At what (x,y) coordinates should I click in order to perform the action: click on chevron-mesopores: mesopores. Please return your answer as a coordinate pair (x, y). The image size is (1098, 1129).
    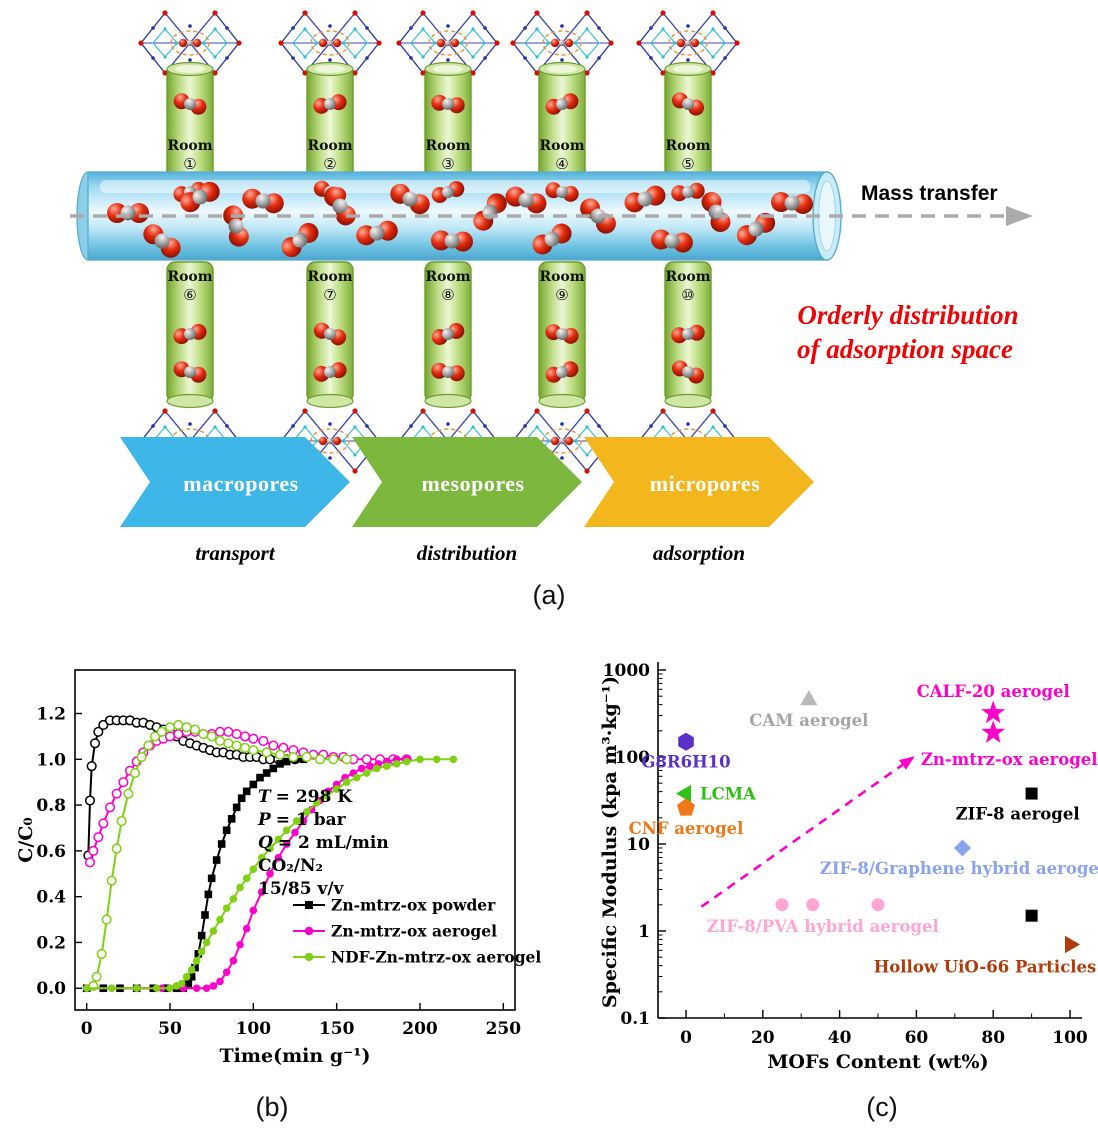
    Looking at the image, I should click on (467, 482).